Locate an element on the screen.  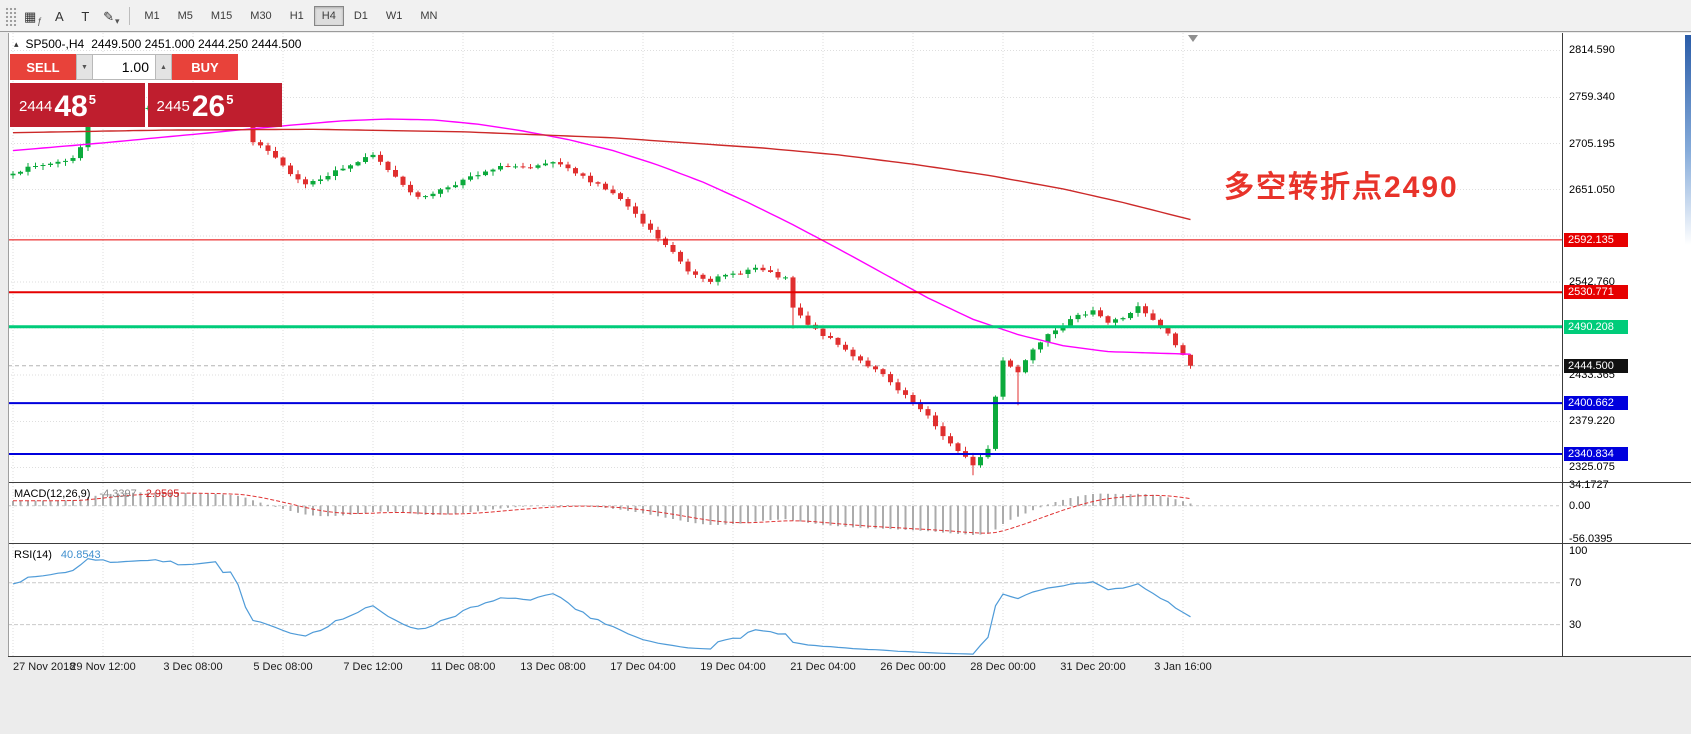
buy-price-pips: 26 is located at coordinates (208, 106).